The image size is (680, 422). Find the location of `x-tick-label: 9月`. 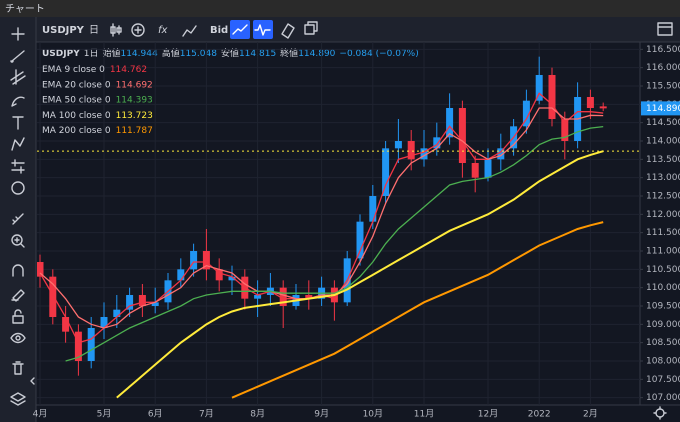

x-tick-label: 9月 is located at coordinates (321, 414).